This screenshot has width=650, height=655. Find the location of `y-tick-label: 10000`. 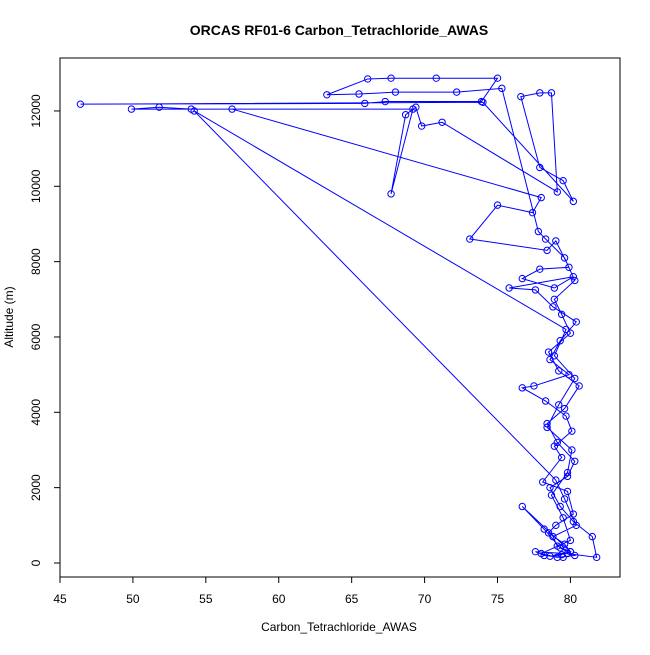

y-tick-label: 10000 is located at coordinates (36, 186).